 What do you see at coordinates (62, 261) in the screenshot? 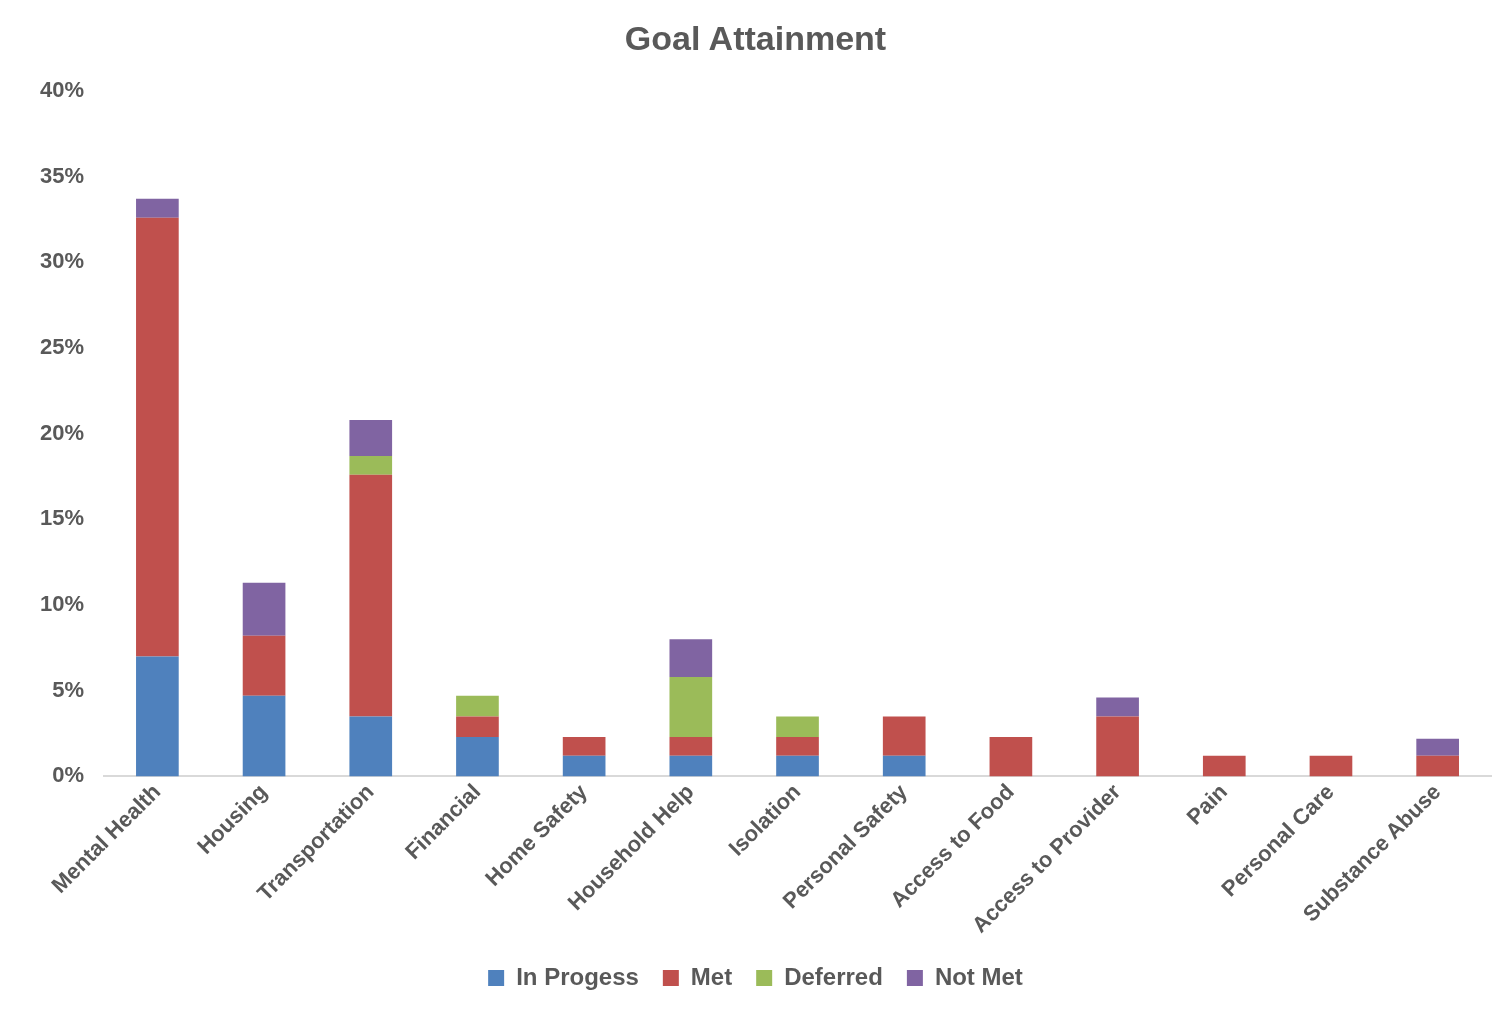
I see `y-tick-label: 30%` at bounding box center [62, 261].